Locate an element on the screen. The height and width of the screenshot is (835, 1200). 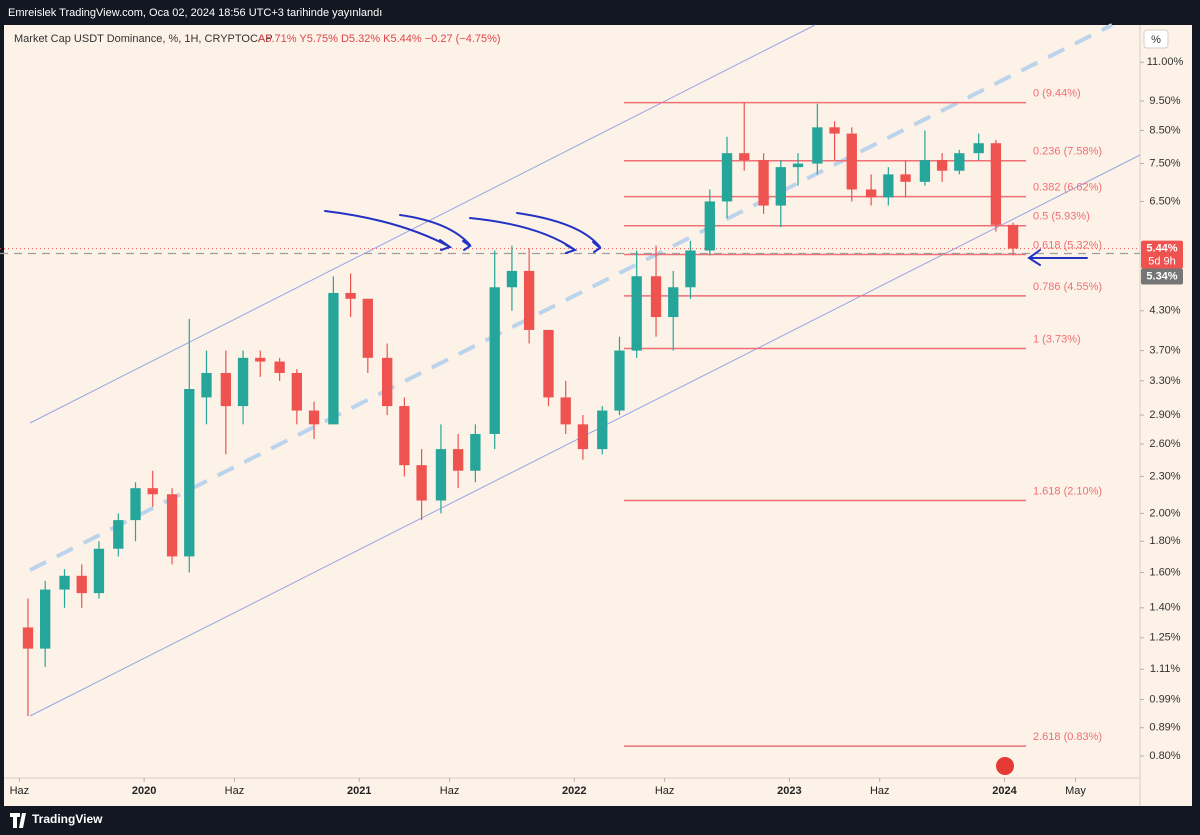
brand: TradingView is located at coordinates (67, 819).